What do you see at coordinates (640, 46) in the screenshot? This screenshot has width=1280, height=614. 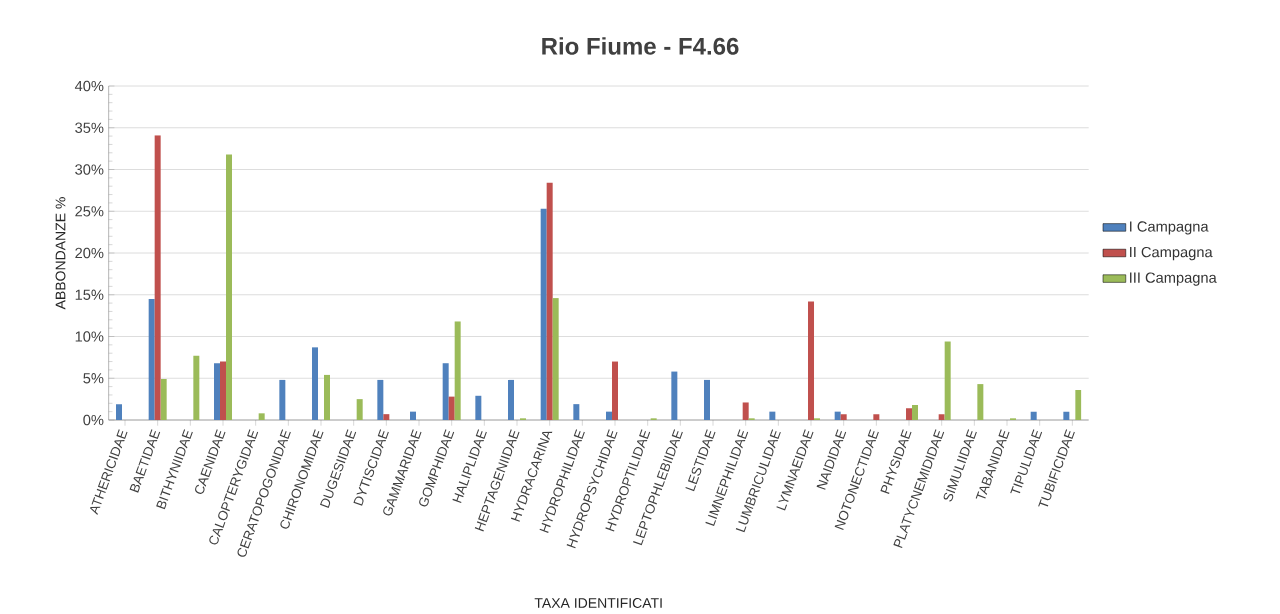 I see `chart-title: Rio Fiume - F4.66` at bounding box center [640, 46].